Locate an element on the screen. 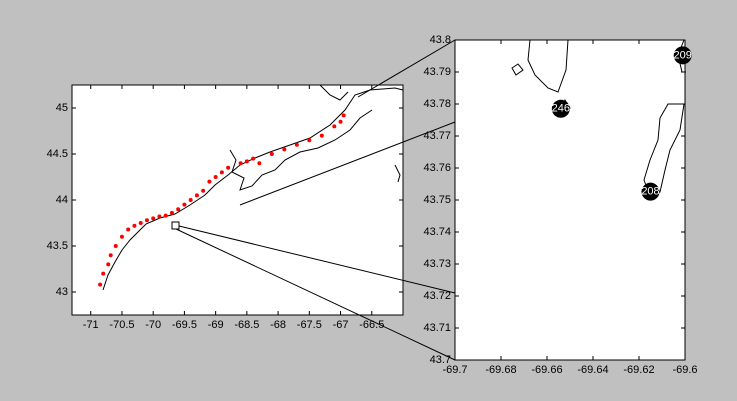 The image size is (737, 401). x-tick-label: -66.5 is located at coordinates (371, 325).